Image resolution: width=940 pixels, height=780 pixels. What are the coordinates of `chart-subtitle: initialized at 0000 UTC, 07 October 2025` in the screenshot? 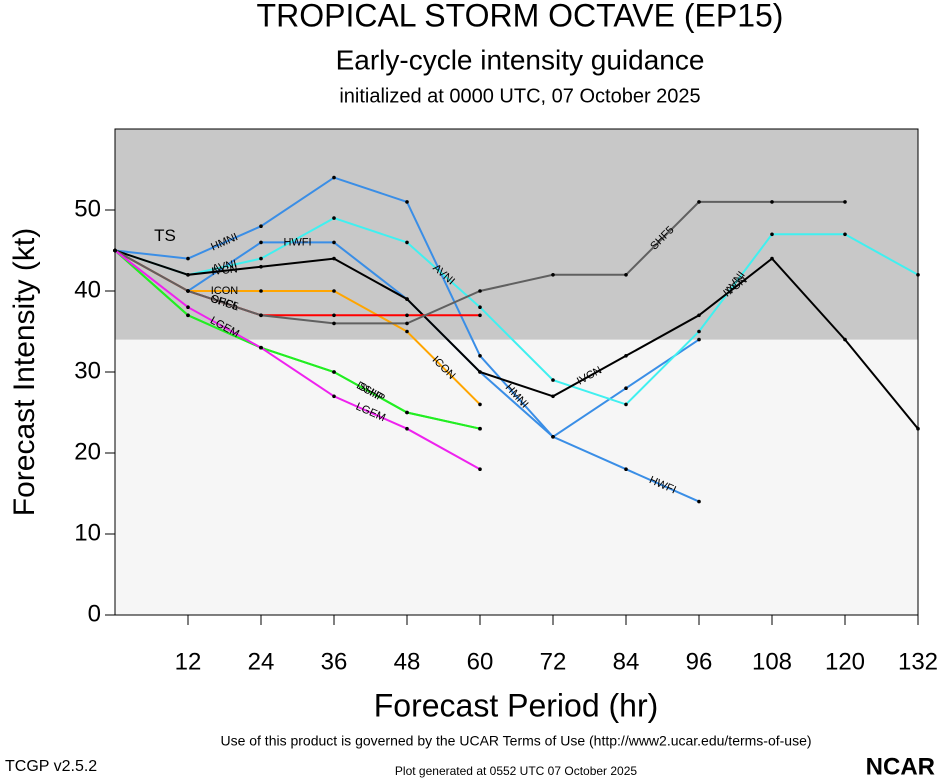 It's located at (519, 96).